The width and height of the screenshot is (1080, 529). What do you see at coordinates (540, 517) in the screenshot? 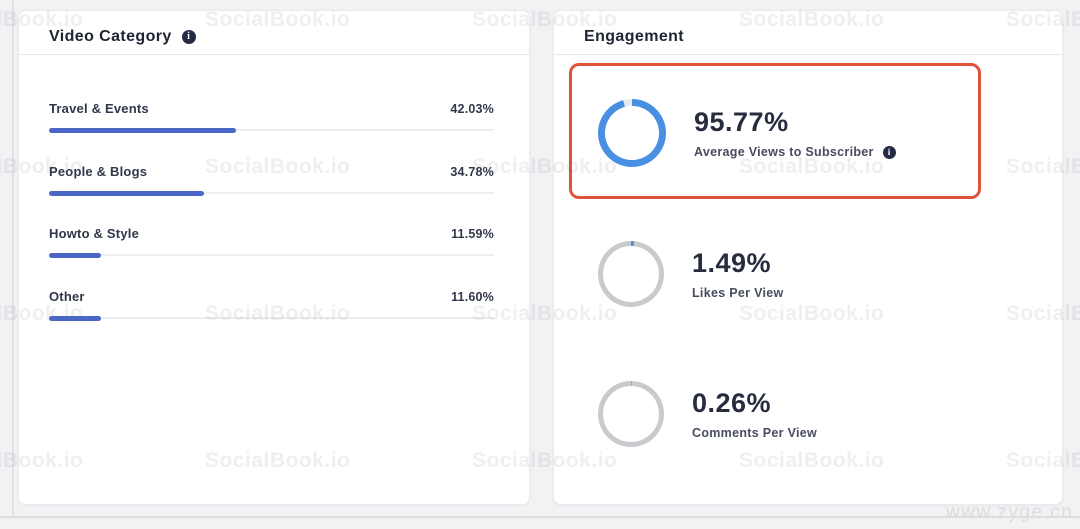
I see `frame-bottom-border` at bounding box center [540, 517].